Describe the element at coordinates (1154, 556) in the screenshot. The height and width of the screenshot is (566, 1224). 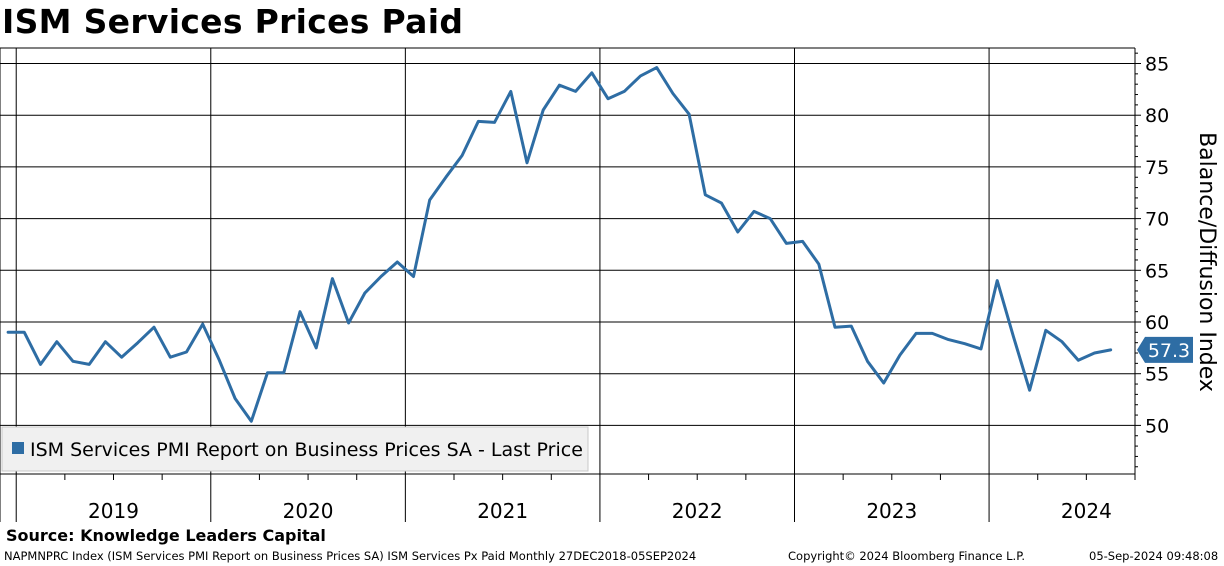
I see `footer-timestamp: 05-Sep-2024 09:48:08` at that location.